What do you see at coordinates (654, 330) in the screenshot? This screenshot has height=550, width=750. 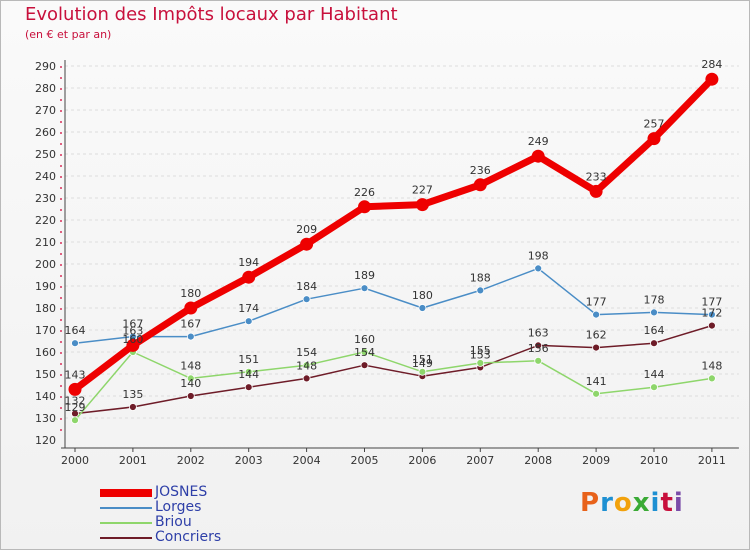 I see `data-label-concriers: 164` at bounding box center [654, 330].